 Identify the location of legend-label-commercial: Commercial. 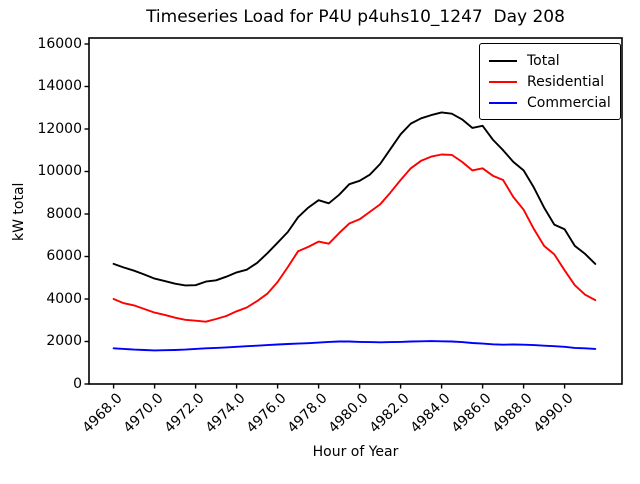
(569, 102).